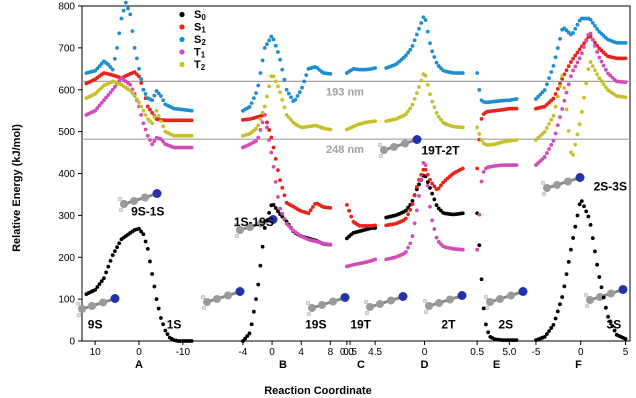 Image resolution: width=636 pixels, height=398 pixels. Describe the element at coordinates (327, 305) in the screenshot. I see `molecule-19s` at that location.